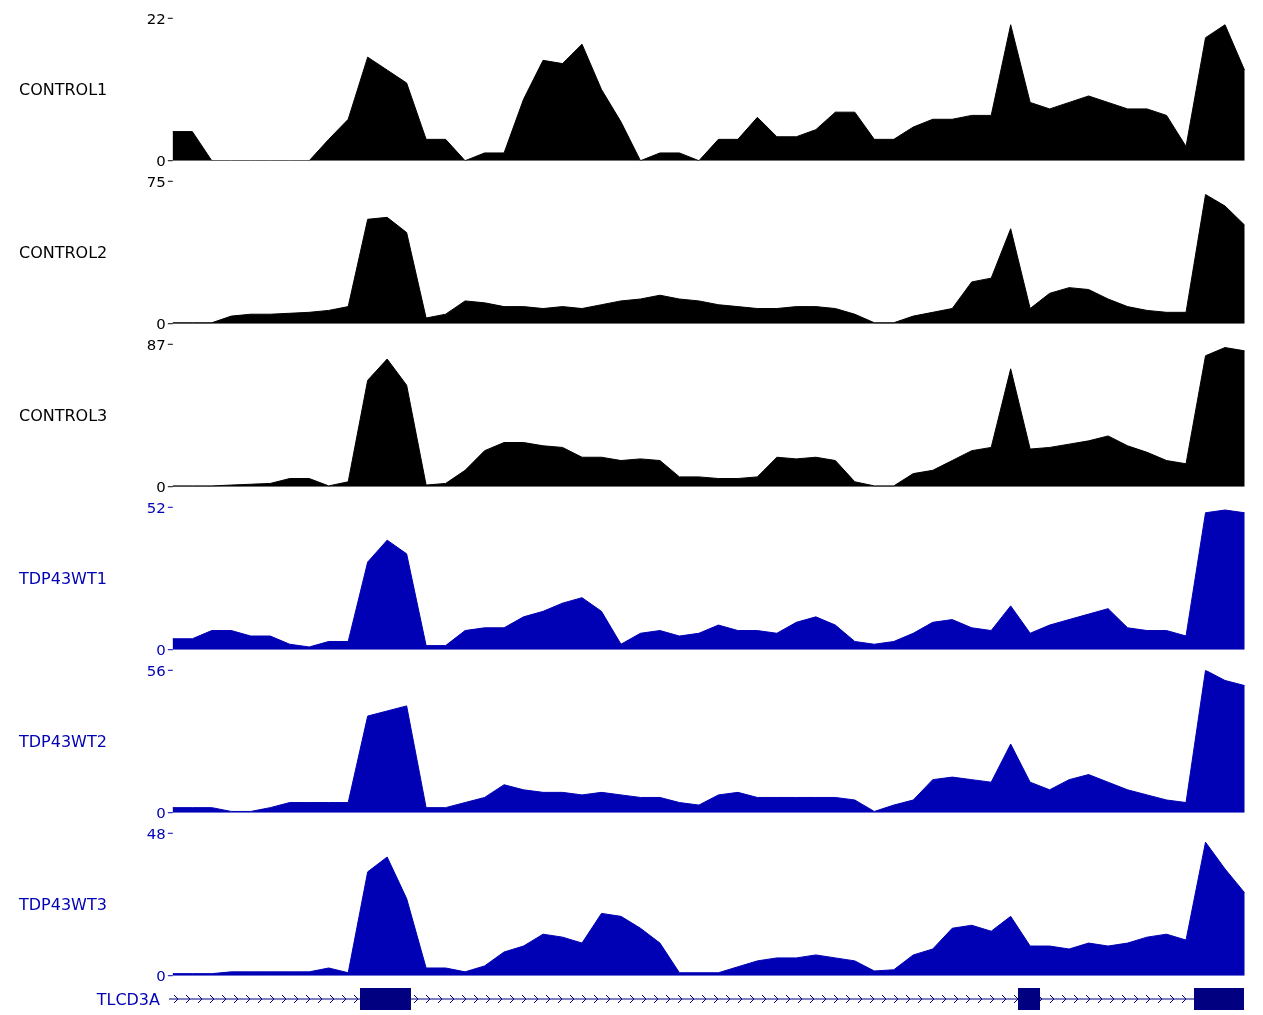  What do you see at coordinates (156, 18) in the screenshot?
I see `y-tick-label: 22` at bounding box center [156, 18].